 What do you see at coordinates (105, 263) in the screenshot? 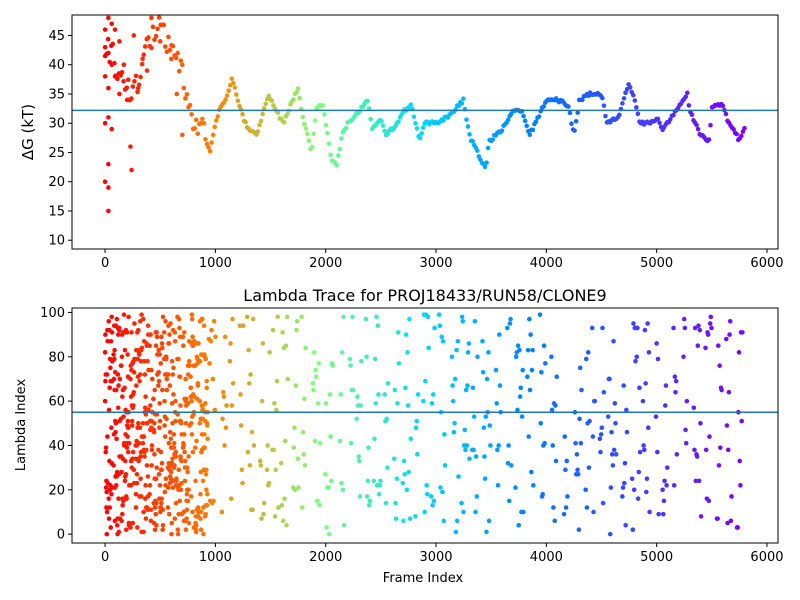
I see `x-tick-label: 0` at bounding box center [105, 263].